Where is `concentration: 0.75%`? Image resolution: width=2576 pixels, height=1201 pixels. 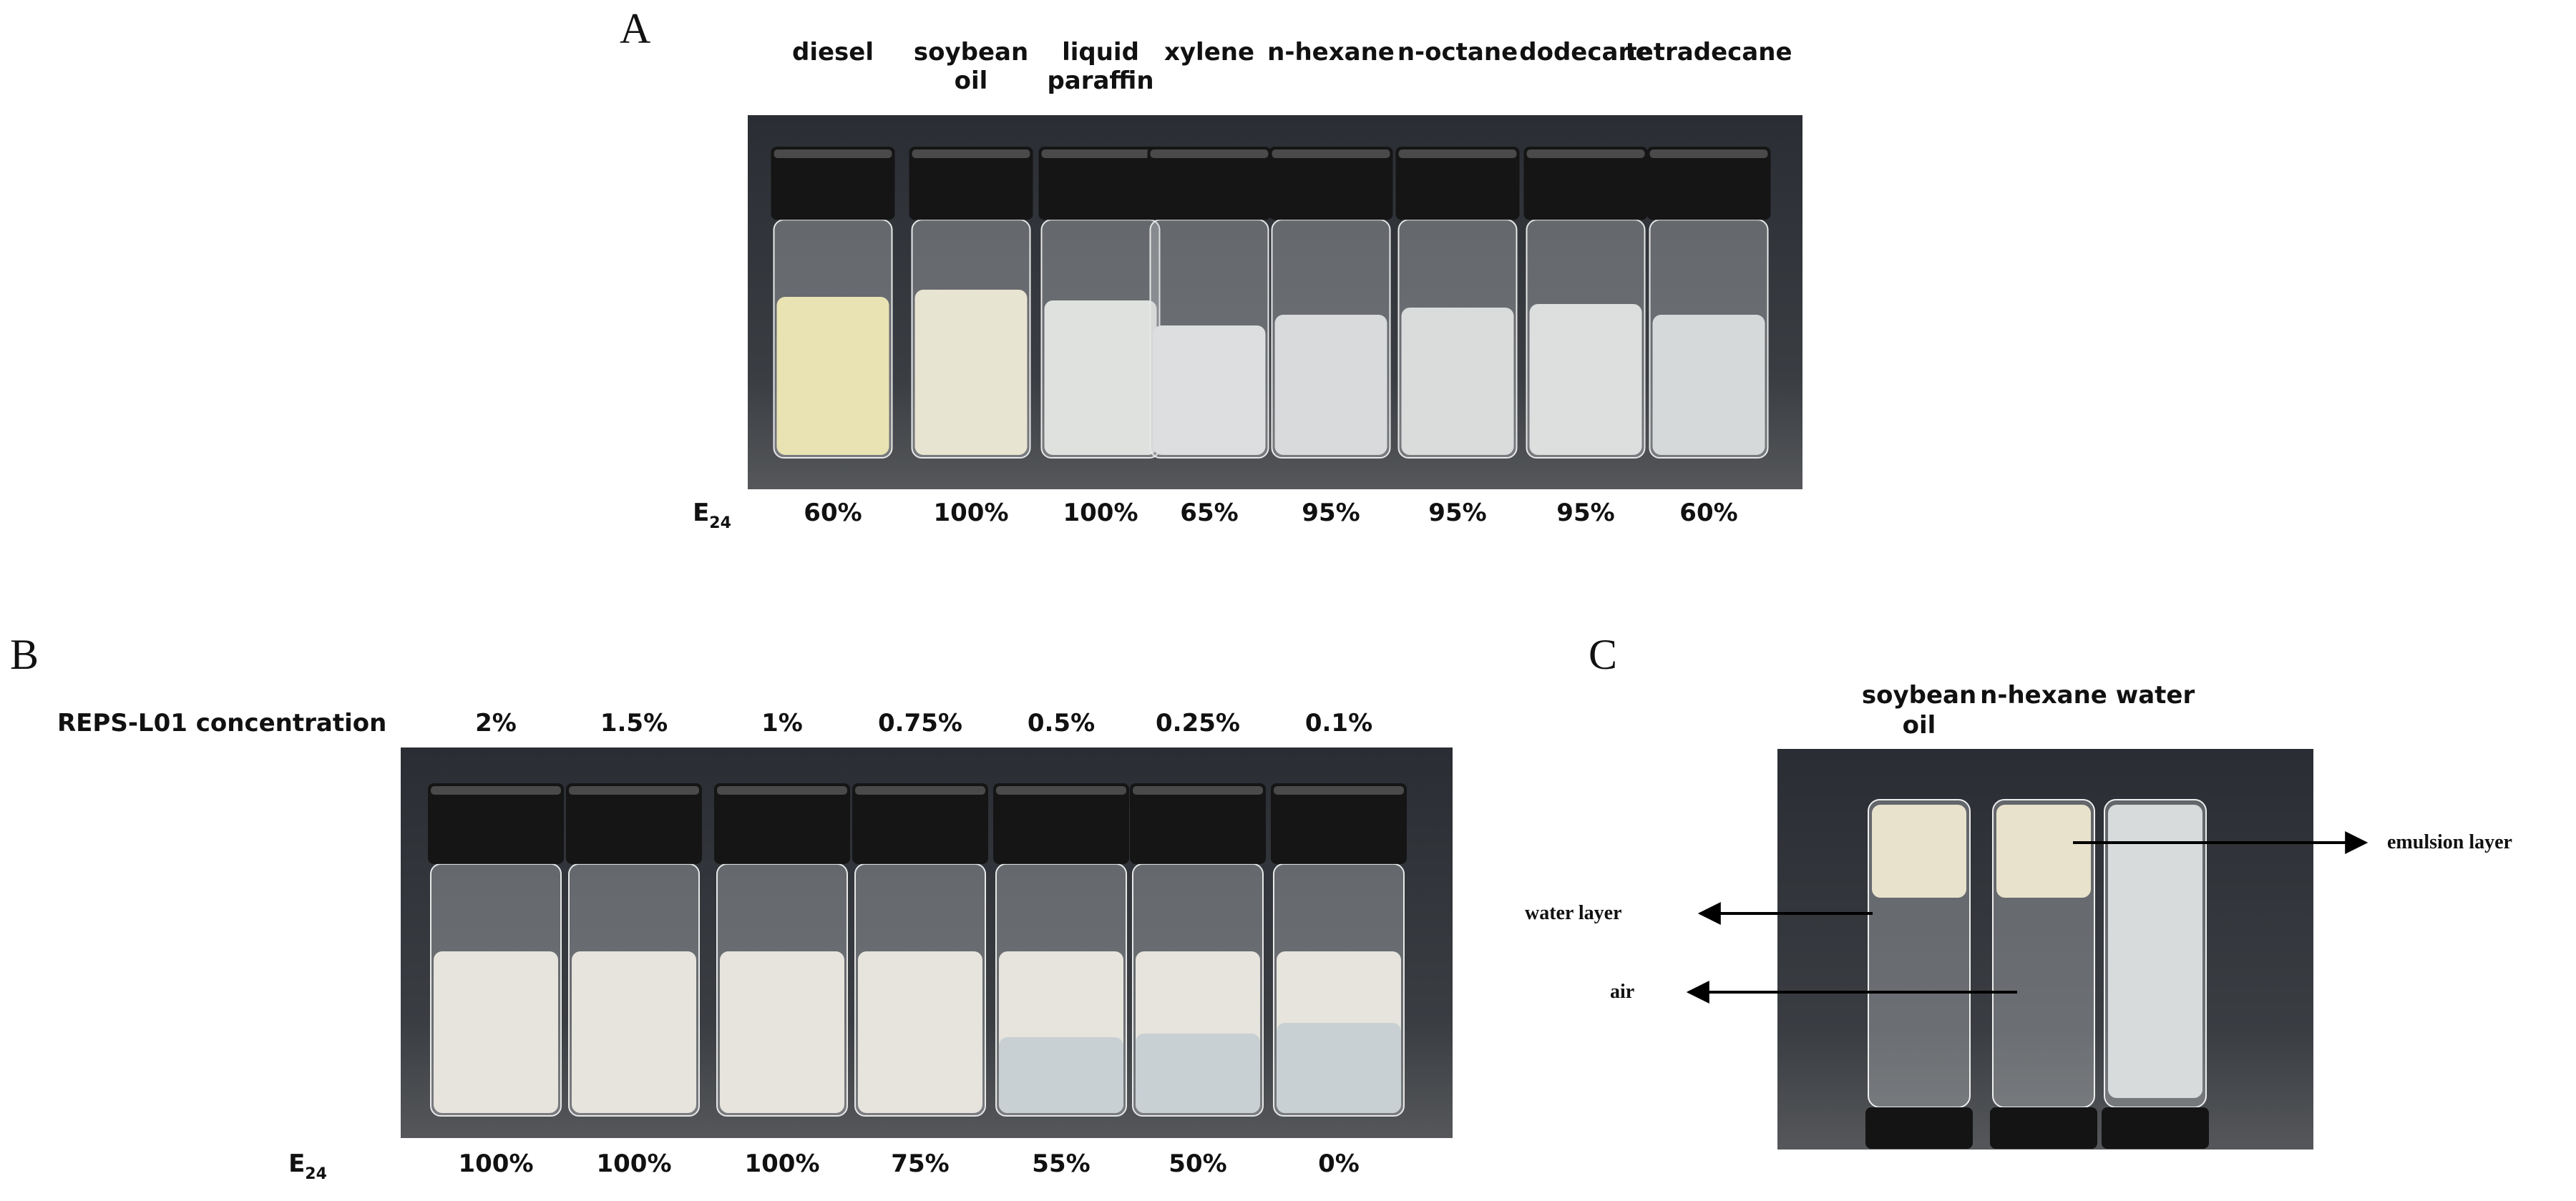
concentration: 0.75% is located at coordinates (920, 723).